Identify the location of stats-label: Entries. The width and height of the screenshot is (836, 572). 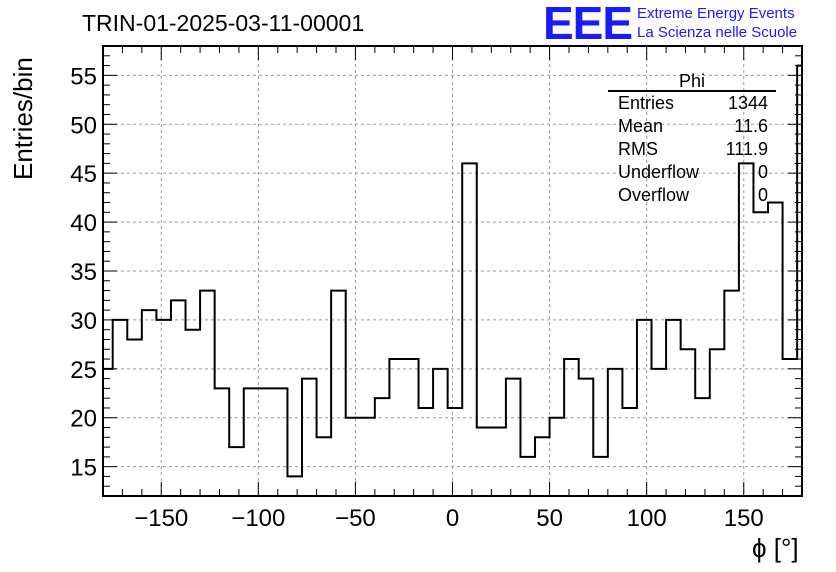
(646, 103).